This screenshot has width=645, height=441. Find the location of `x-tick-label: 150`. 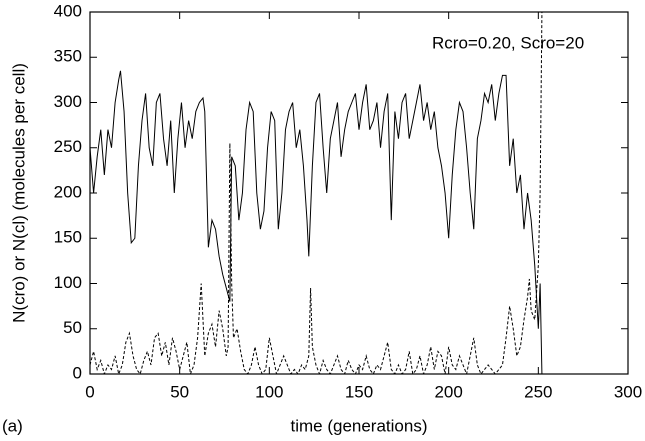

x-tick-label: 150 is located at coordinates (359, 391).